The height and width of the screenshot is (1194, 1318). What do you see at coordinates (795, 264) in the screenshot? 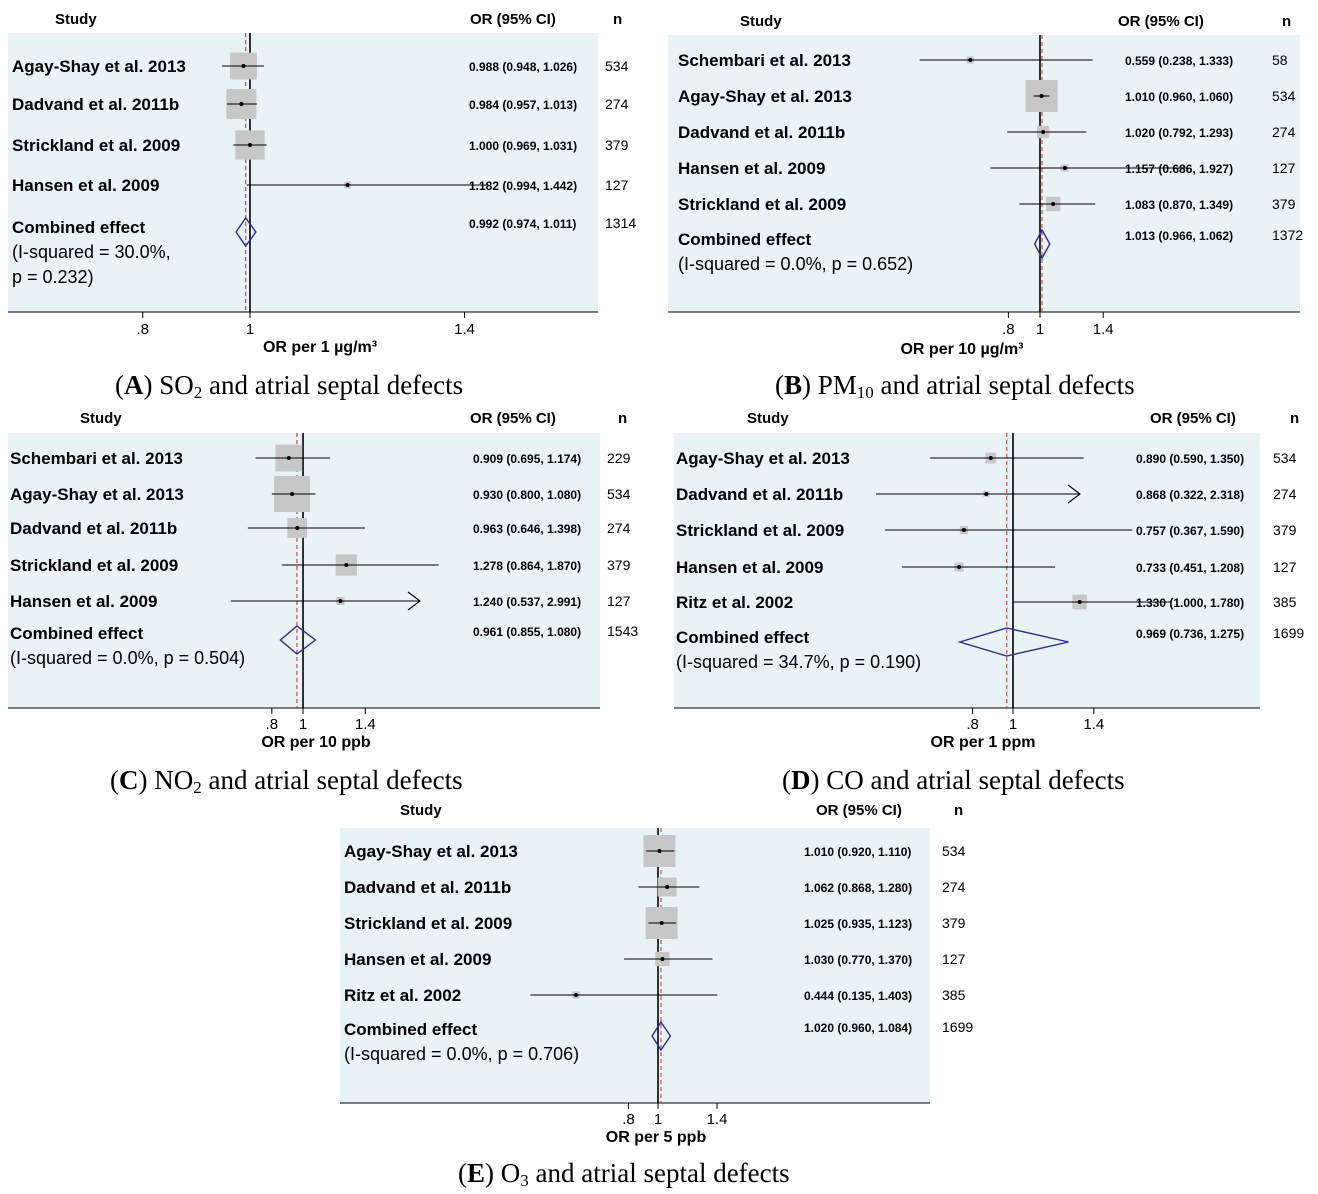
I see `combined-heterogeneity: (I-squared = 0.0%, p = 0.652)` at bounding box center [795, 264].